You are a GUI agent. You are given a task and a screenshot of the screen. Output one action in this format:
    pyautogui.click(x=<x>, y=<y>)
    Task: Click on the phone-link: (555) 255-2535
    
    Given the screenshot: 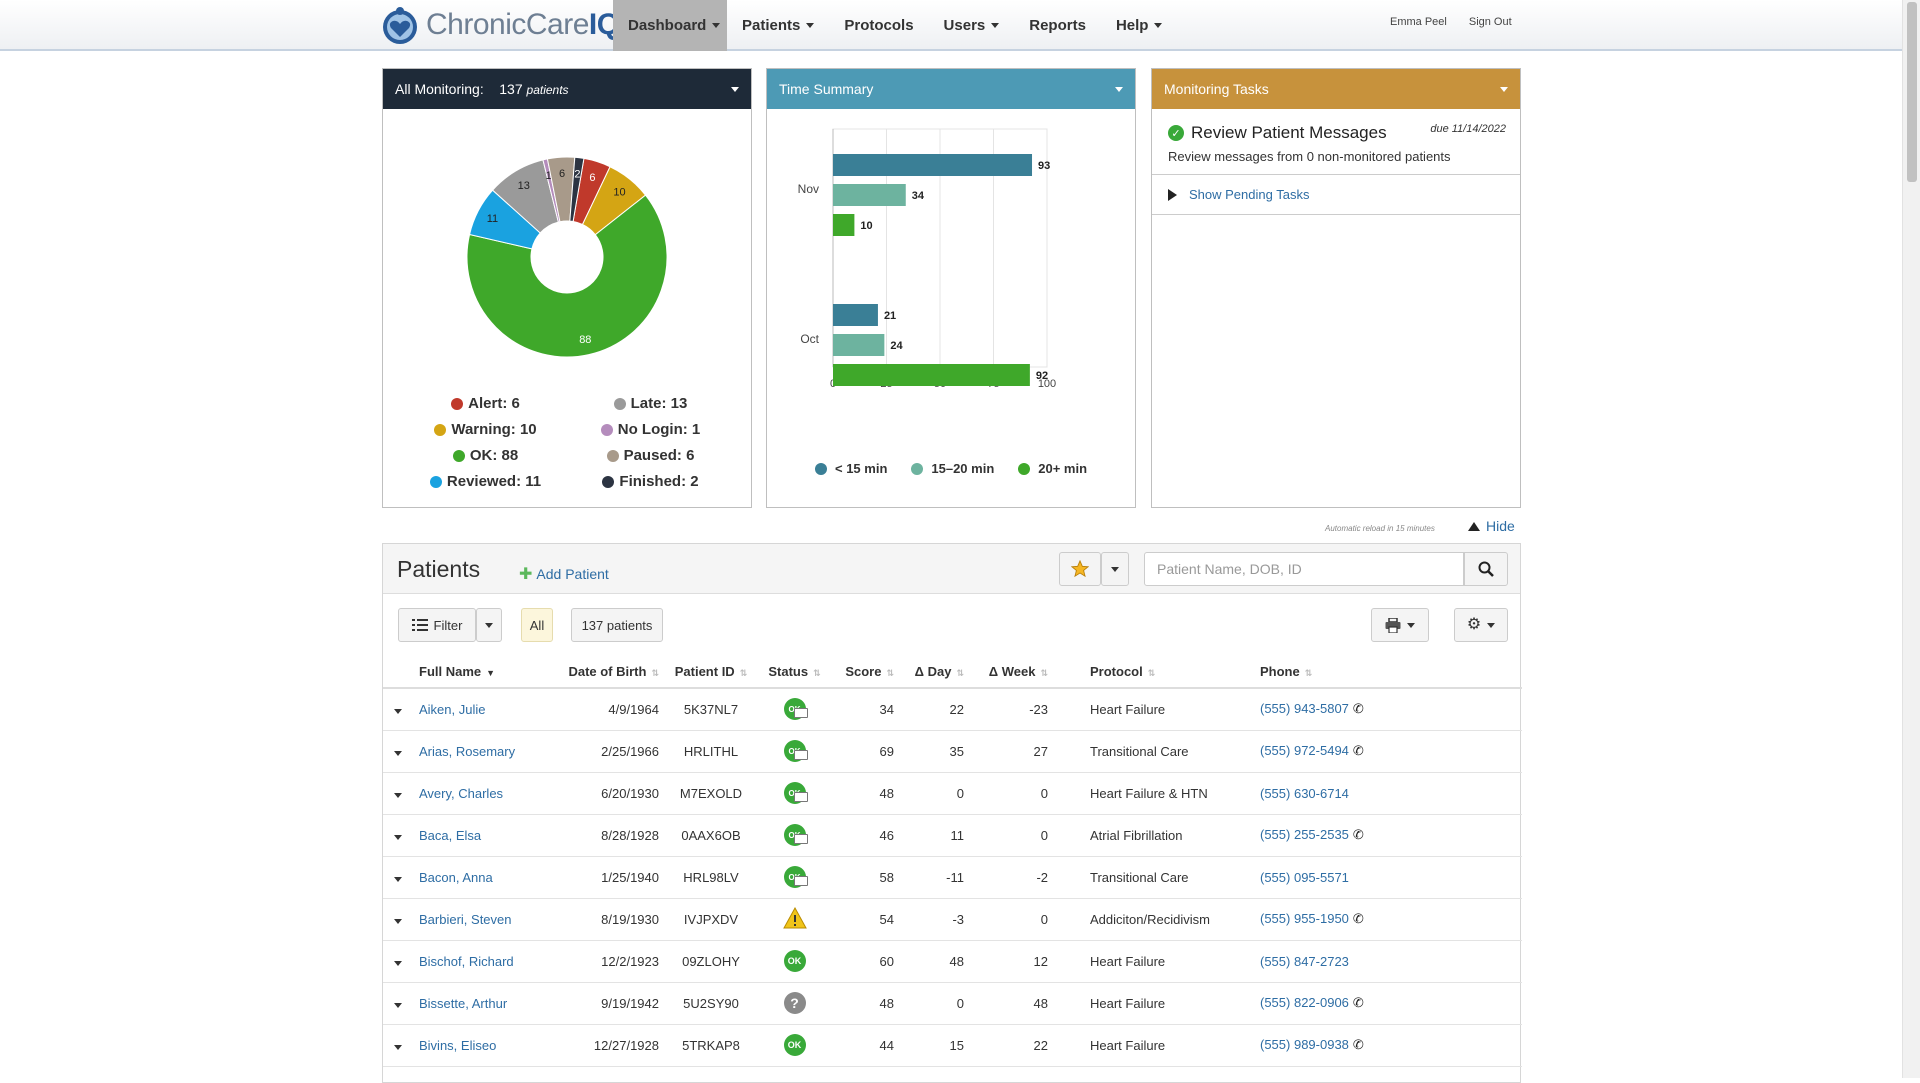 What is the action you would take?
    pyautogui.click(x=1304, y=834)
    